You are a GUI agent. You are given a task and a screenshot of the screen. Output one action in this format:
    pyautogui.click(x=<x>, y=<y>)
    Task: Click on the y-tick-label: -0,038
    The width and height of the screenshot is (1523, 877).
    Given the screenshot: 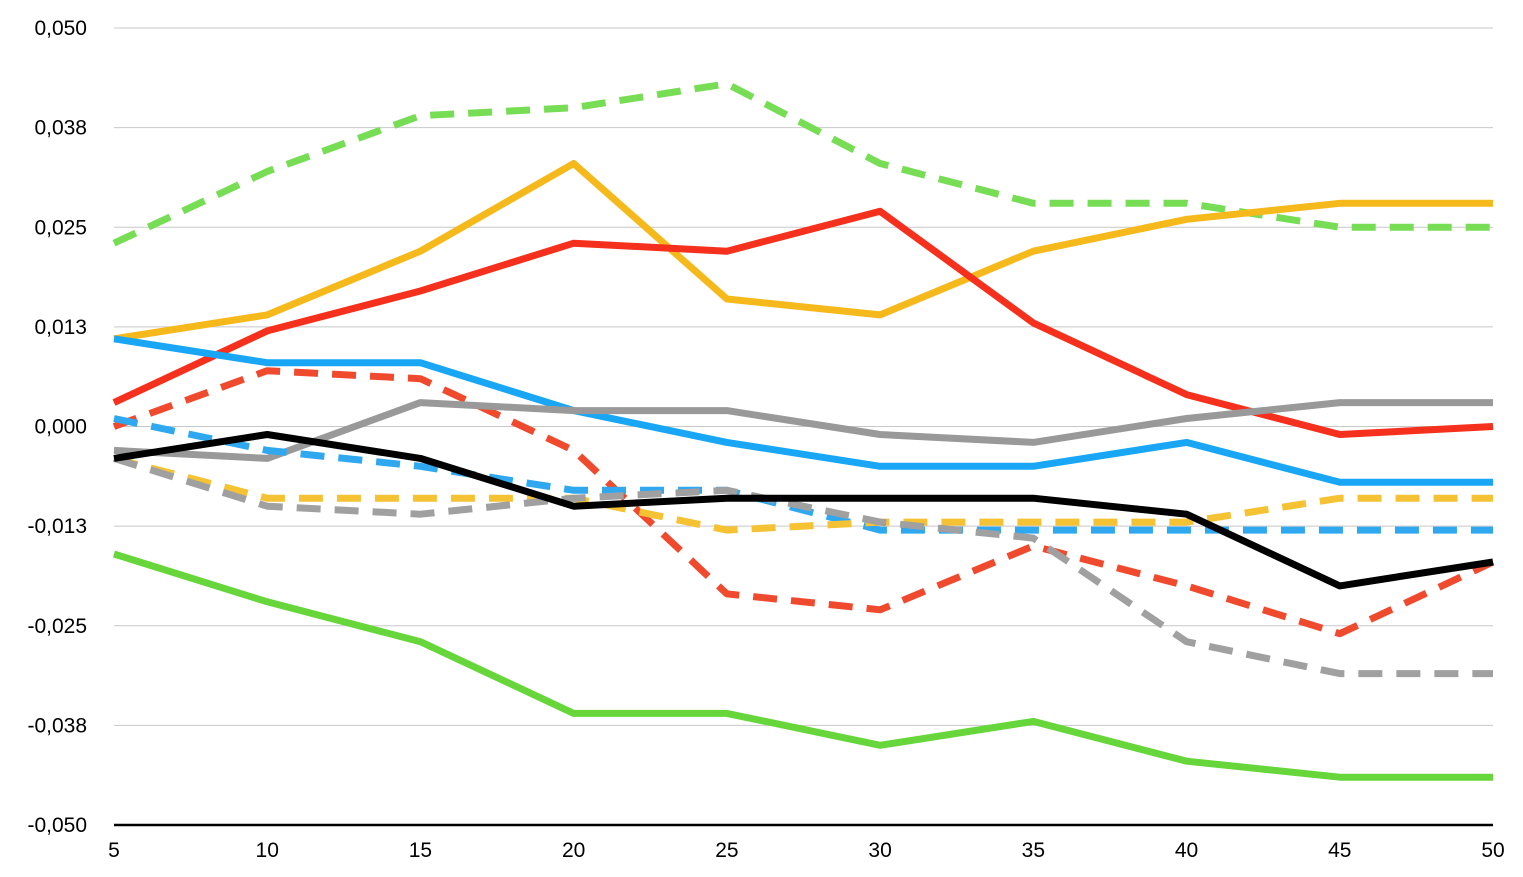 What is the action you would take?
    pyautogui.click(x=57, y=725)
    